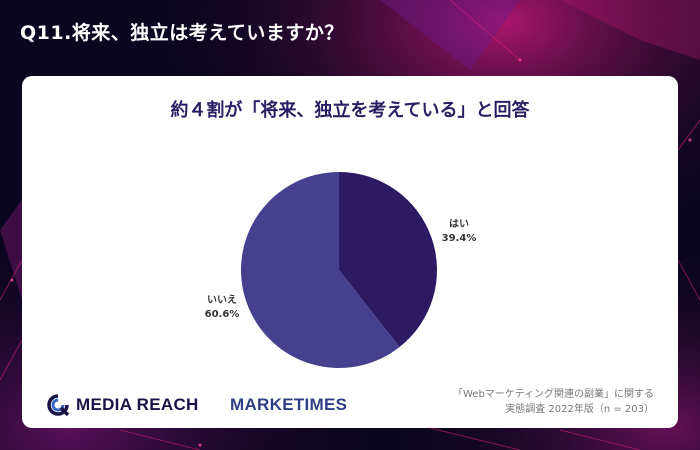 Image resolution: width=700 pixels, height=450 pixels. What do you see at coordinates (222, 314) in the screenshot?
I see `slice-value-no: 60.6%` at bounding box center [222, 314].